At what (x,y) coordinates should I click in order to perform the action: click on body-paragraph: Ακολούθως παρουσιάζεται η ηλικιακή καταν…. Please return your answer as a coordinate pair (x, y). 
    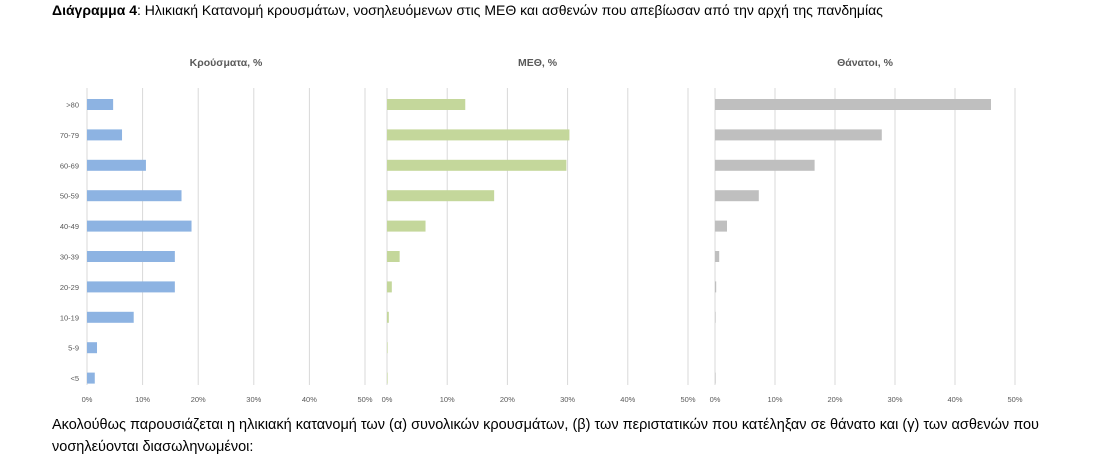
    Looking at the image, I should click on (545, 436).